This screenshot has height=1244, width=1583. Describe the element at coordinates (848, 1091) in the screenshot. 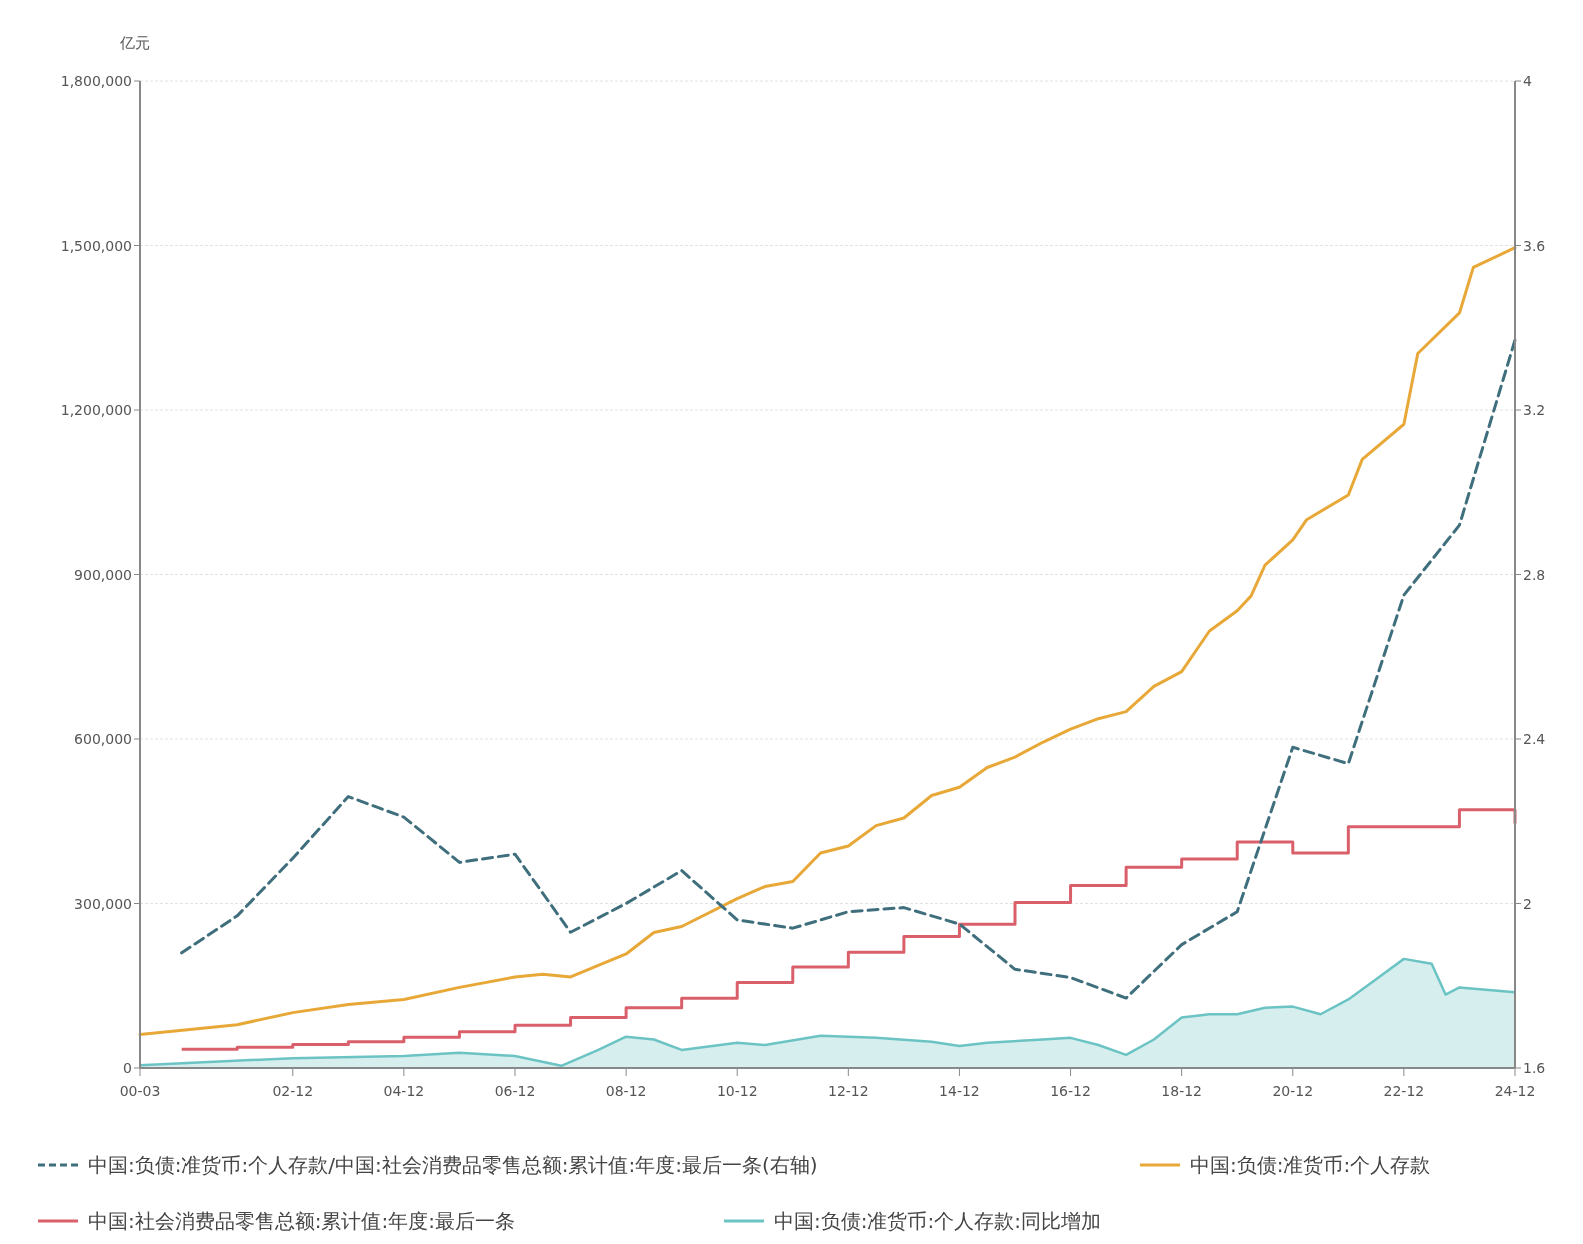

I see `x-tick-label: 12-12` at that location.